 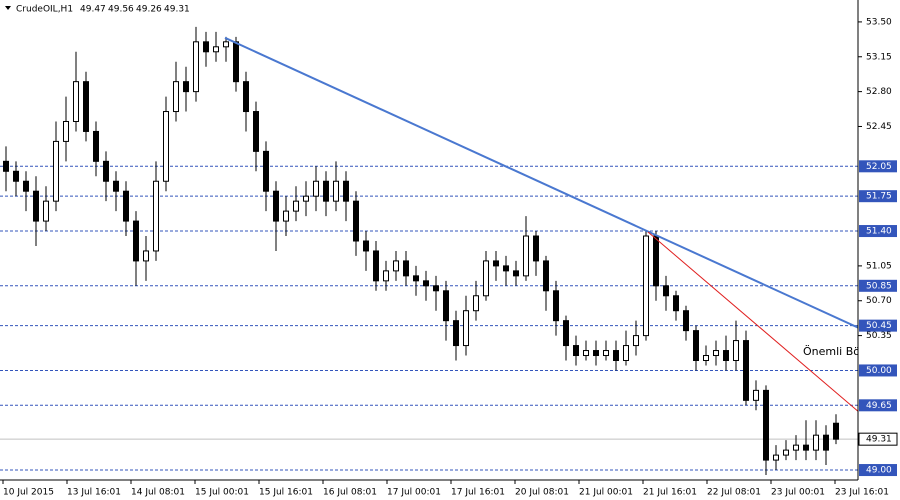 What do you see at coordinates (286, 493) in the screenshot?
I see `x-tick-label: 15 Jul 16:01` at bounding box center [286, 493].